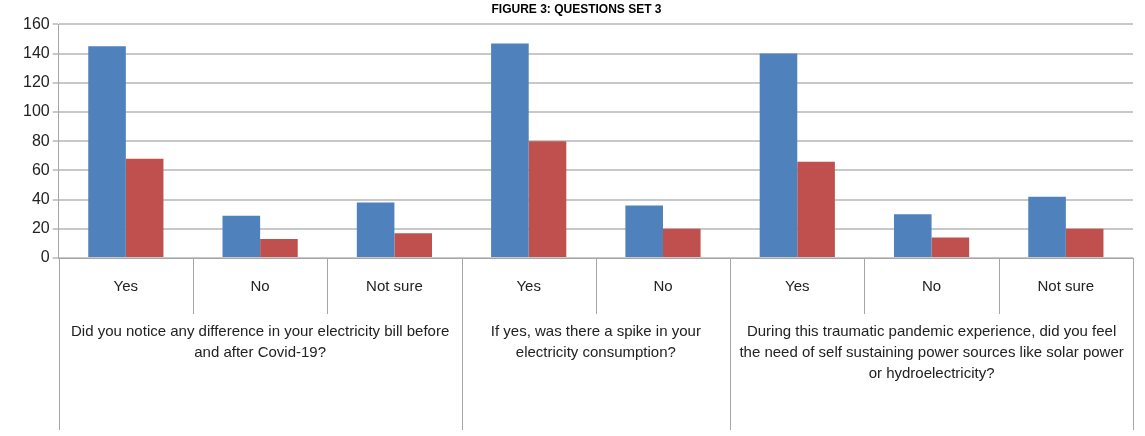  I want to click on text: During this traumatic pandemic experience, did you feel the need of self sustaining power sources like solar power or hydroelectricity?, so click(931, 351).